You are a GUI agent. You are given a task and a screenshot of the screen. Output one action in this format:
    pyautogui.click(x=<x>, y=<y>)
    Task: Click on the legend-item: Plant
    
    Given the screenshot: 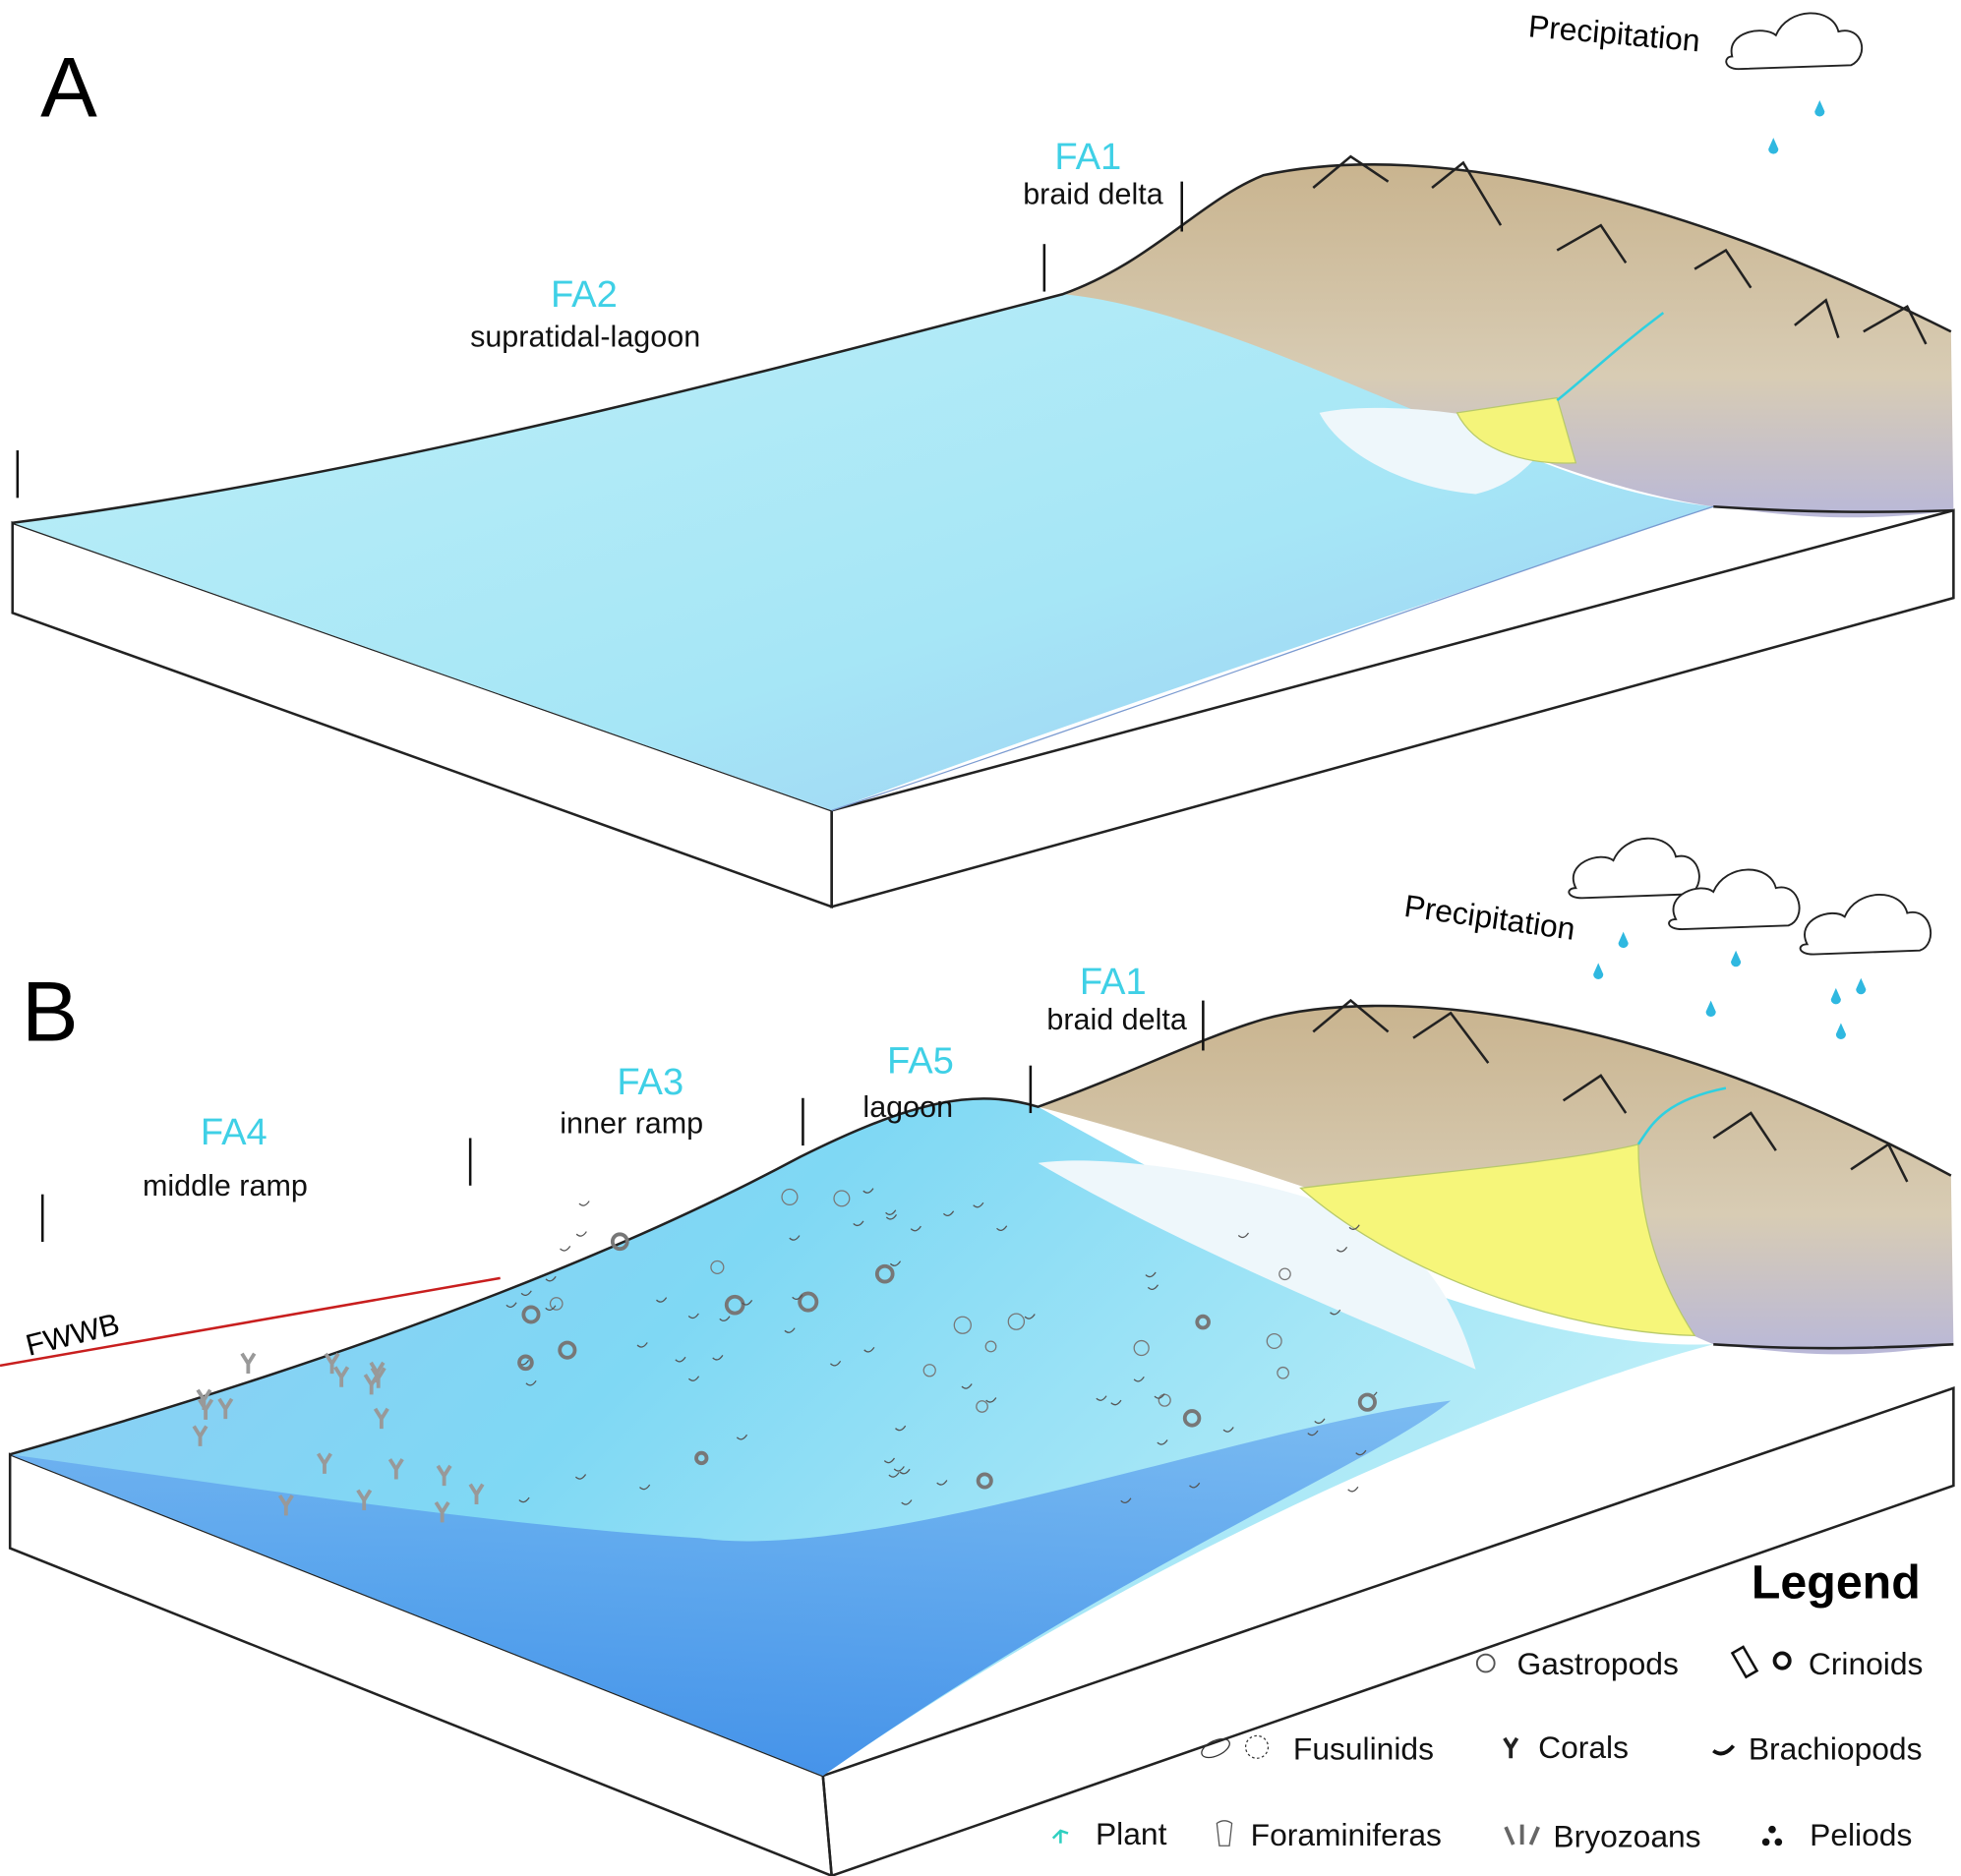 What is the action you would take?
    pyautogui.click(x=1131, y=1833)
    